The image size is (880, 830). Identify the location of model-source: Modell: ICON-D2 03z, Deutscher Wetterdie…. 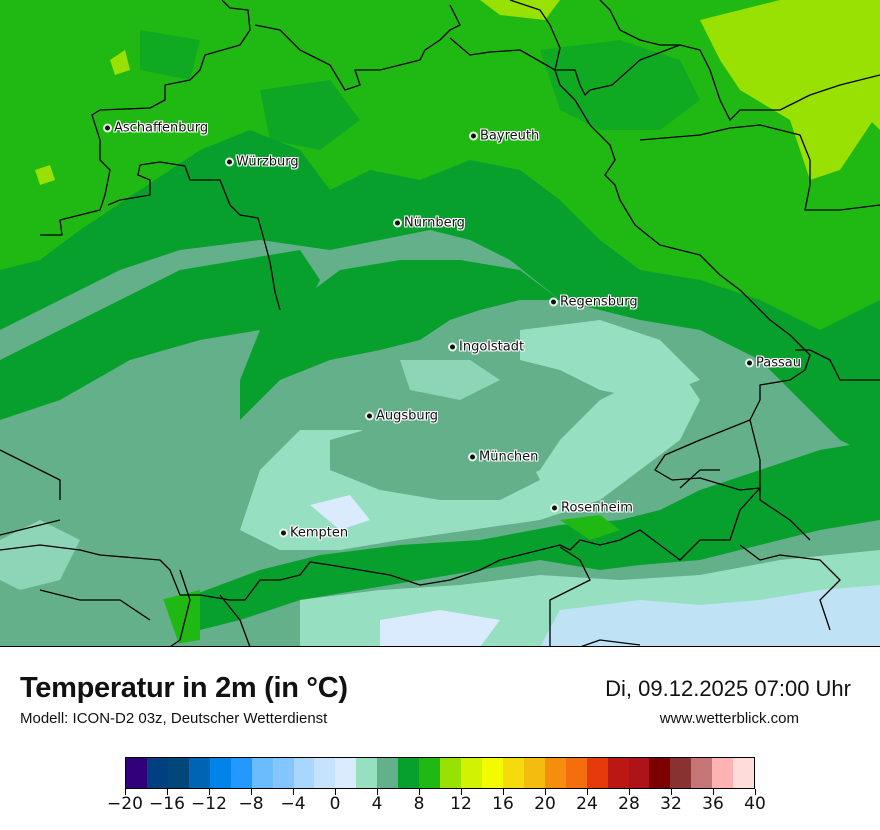
(174, 718).